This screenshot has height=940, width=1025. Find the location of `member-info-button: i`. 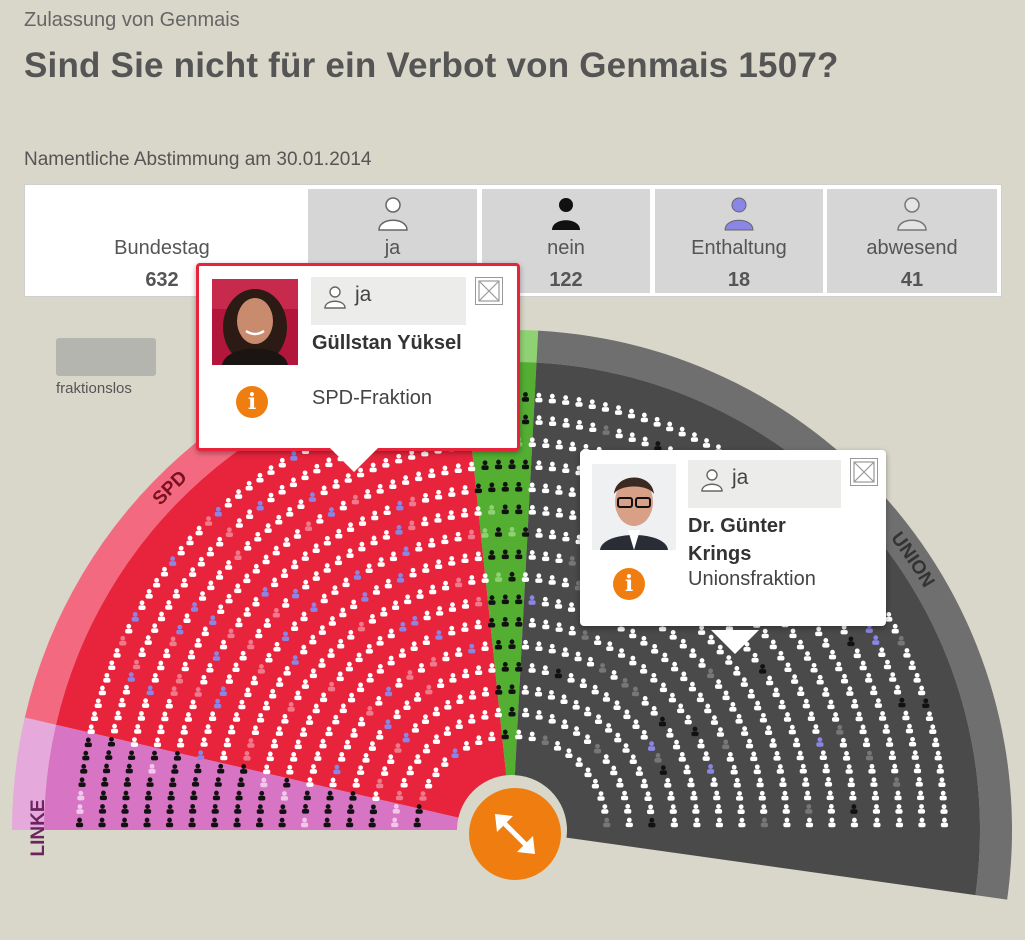

member-info-button: i is located at coordinates (252, 402).